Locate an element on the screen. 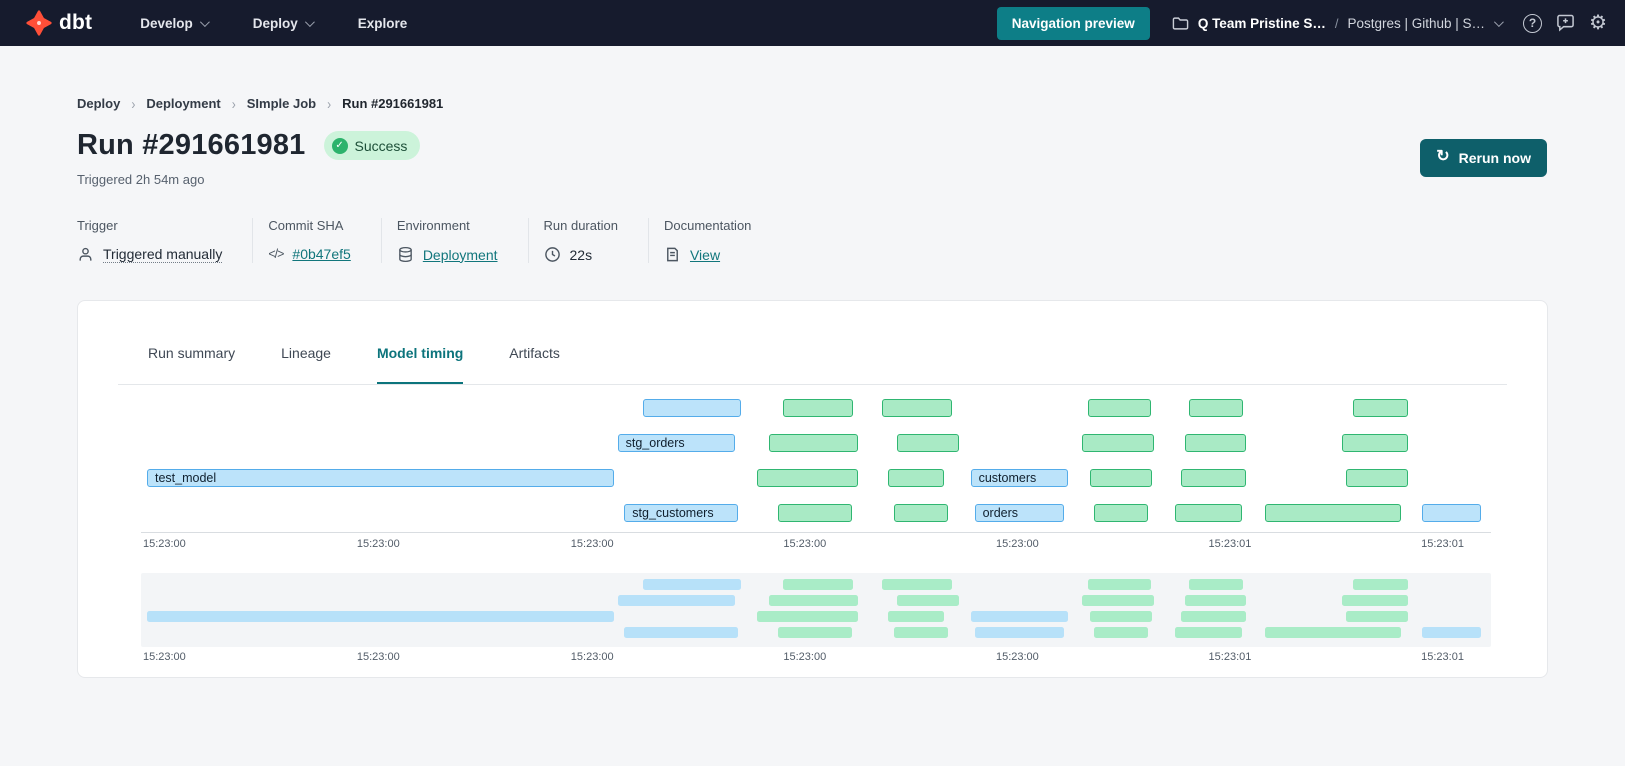 This screenshot has height=766, width=1625. database-icon is located at coordinates (405, 254).